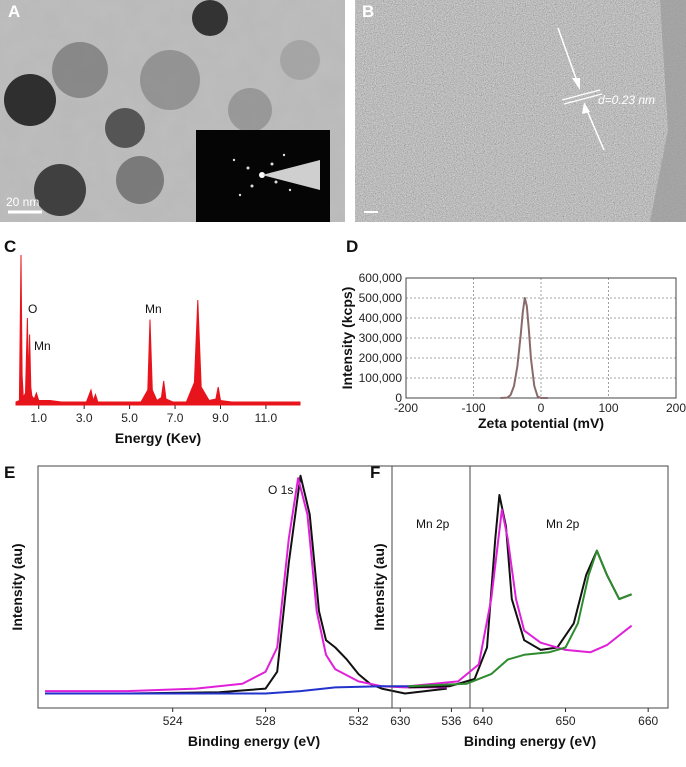 This screenshot has width=686, height=767. What do you see at coordinates (175, 418) in the screenshot?
I see `x-tick-label: 7.0` at bounding box center [175, 418].